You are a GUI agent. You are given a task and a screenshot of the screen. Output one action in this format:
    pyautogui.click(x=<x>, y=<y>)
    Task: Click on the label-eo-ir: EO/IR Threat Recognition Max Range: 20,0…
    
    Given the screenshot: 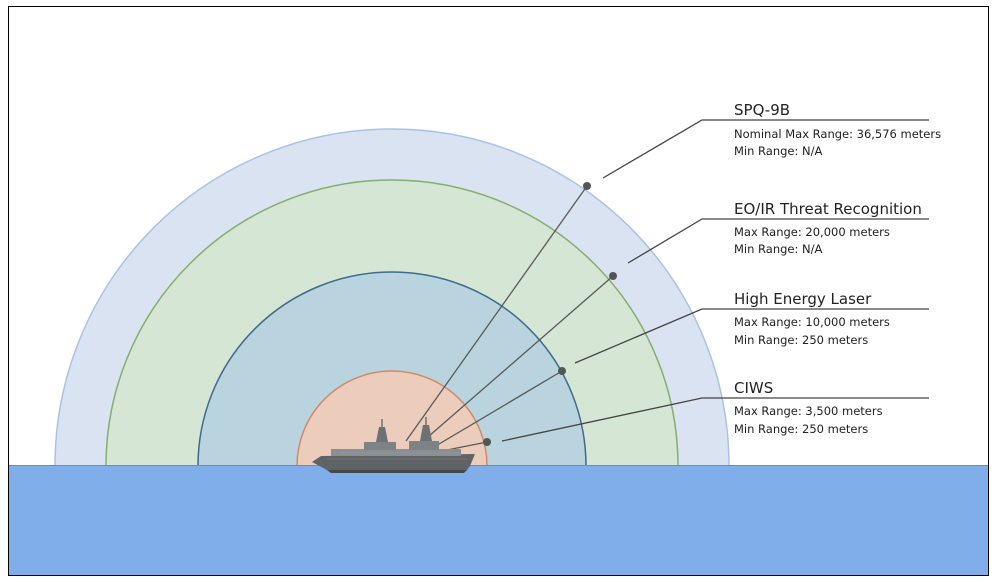 What is the action you would take?
    pyautogui.click(x=828, y=228)
    